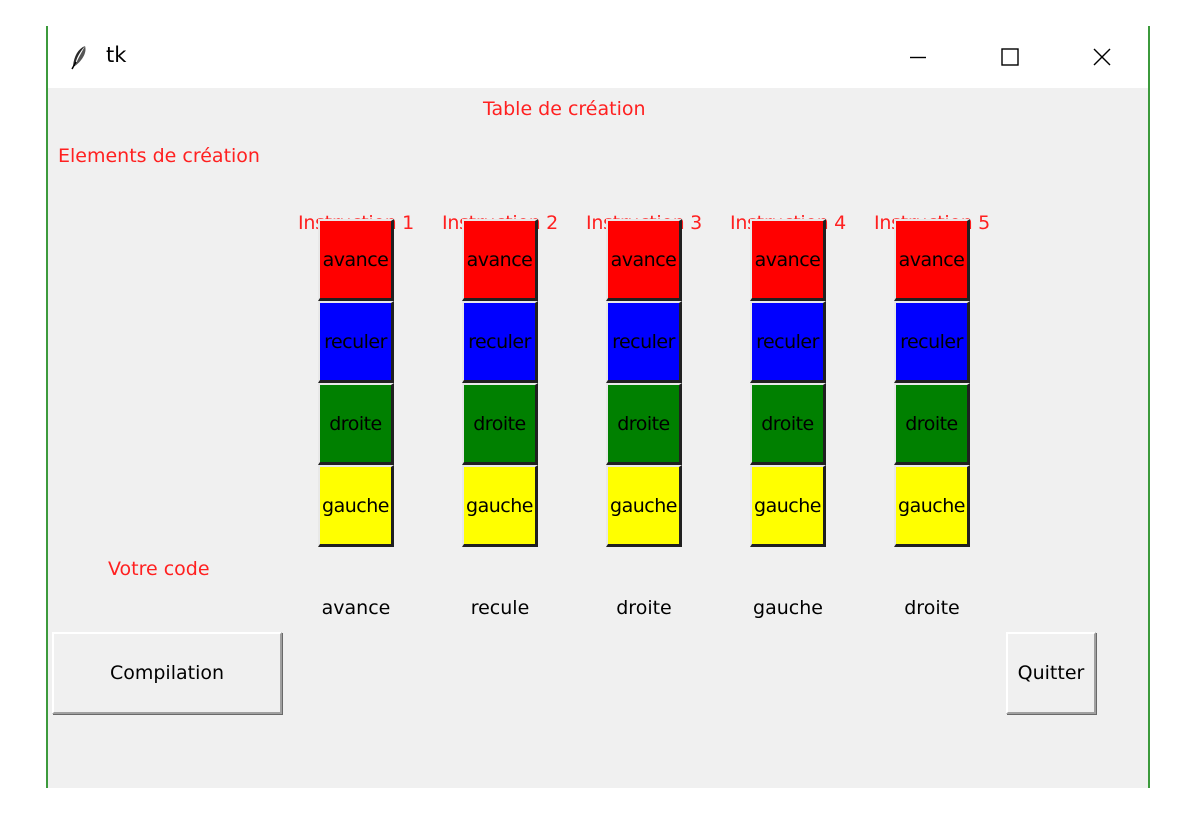  Describe the element at coordinates (788, 342) in the screenshot. I see `instruction-4-reculer-button: reculer` at that location.